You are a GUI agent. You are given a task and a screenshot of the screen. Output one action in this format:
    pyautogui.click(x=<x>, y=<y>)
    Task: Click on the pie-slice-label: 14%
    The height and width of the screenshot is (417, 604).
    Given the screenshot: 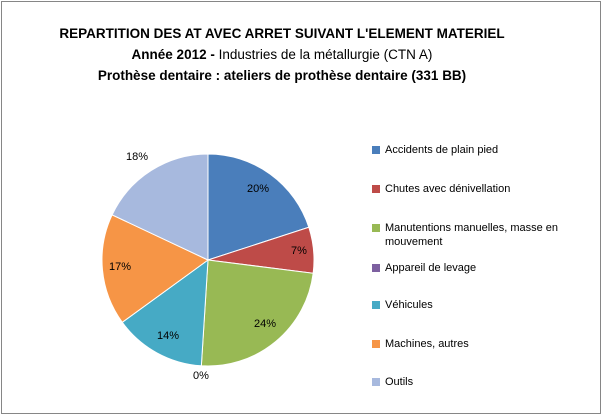 What is the action you would take?
    pyautogui.click(x=168, y=336)
    